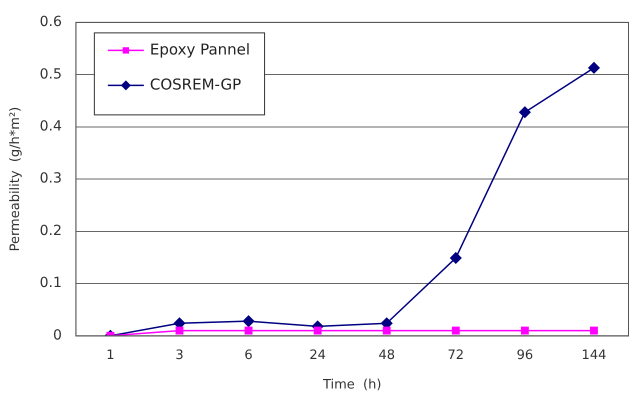 Image resolution: width=635 pixels, height=401 pixels. Describe the element at coordinates (200, 49) in the screenshot. I see `legend-label: Epoxy Pannel` at that location.